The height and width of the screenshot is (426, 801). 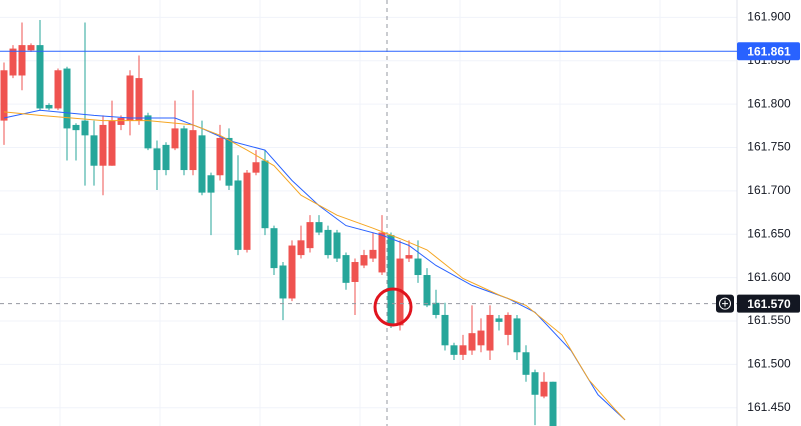 I want to click on y-tick-label: 161.500, so click(x=769, y=364).